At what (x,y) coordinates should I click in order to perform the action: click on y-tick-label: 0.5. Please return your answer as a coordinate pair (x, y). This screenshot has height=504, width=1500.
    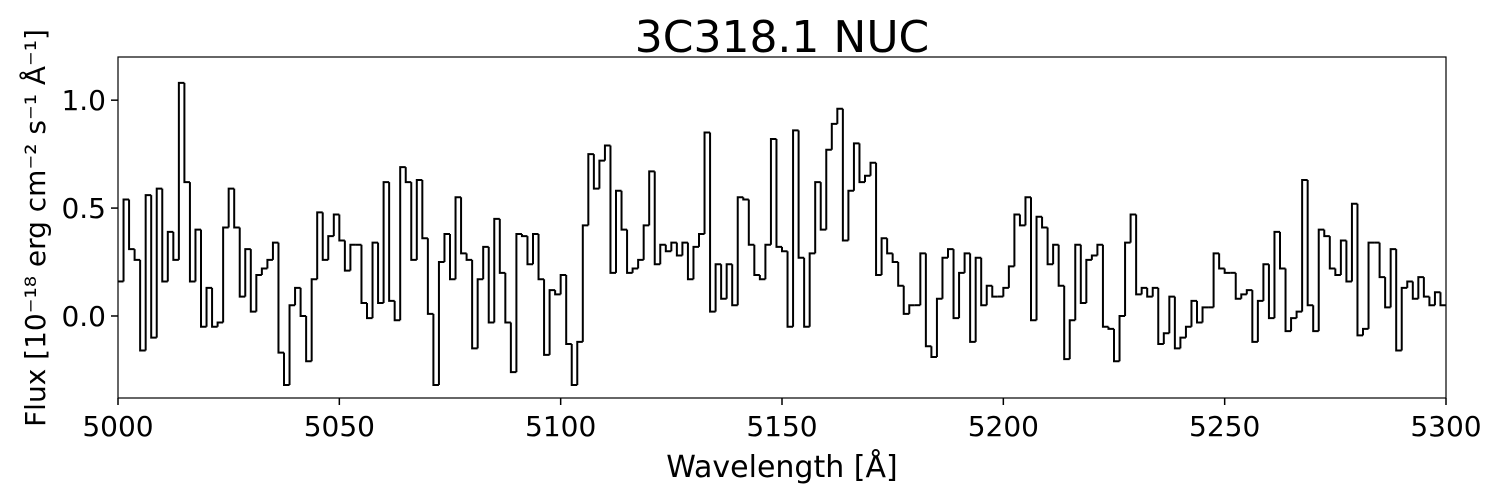
    Looking at the image, I should click on (83, 208).